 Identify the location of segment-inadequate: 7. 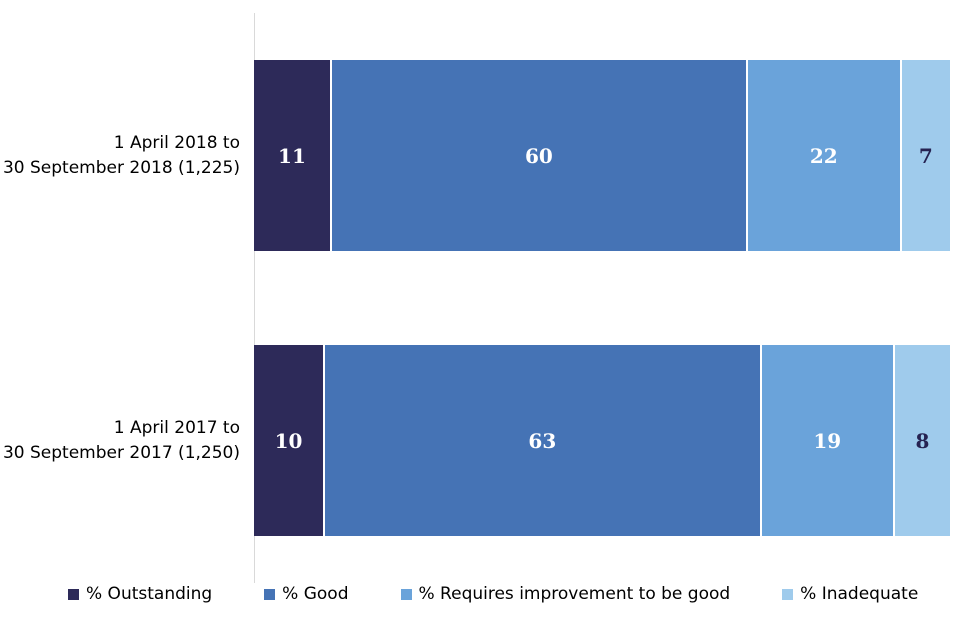
(925, 155).